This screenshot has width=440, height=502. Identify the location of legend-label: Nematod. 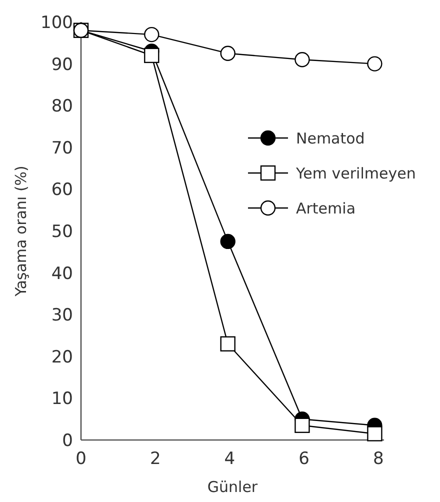
(330, 138).